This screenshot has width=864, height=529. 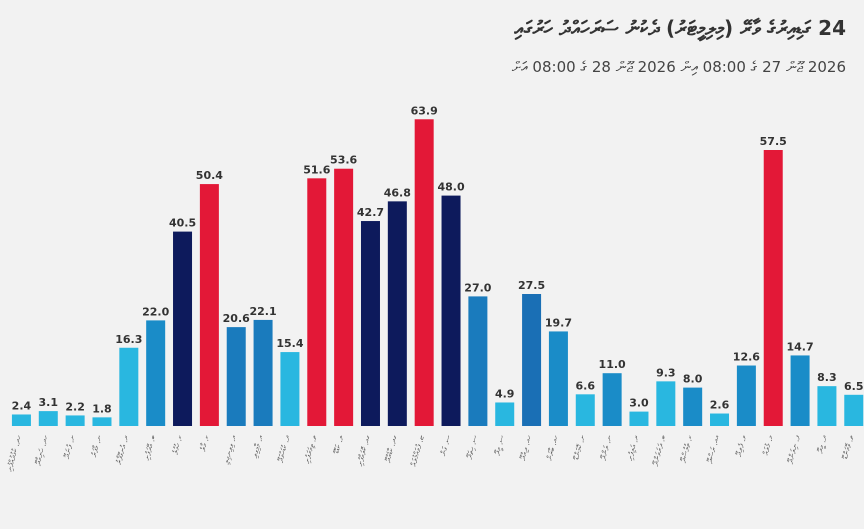 I want to click on bar-value-label: 6.5, so click(x=854, y=386).